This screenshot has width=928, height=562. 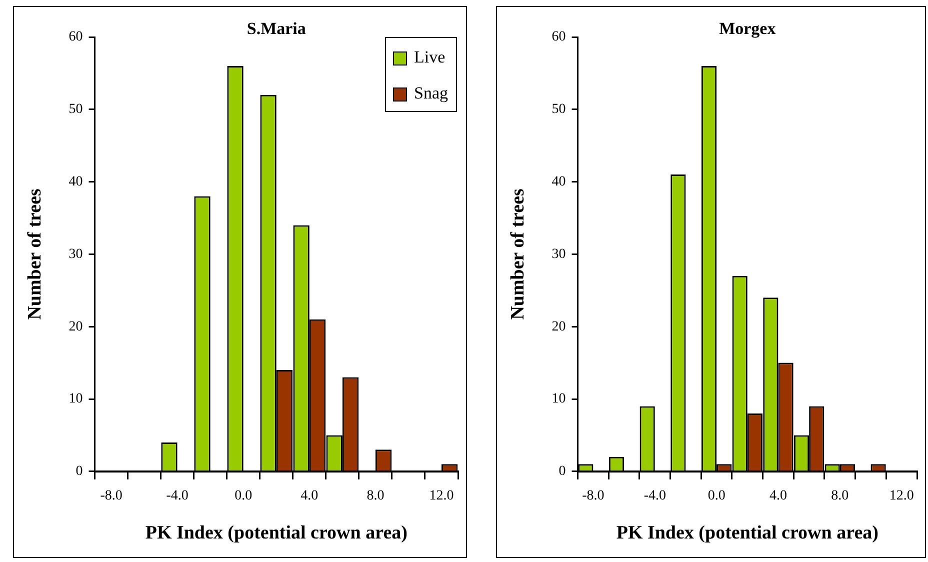 I want to click on legend-label: Snag, so click(x=431, y=92).